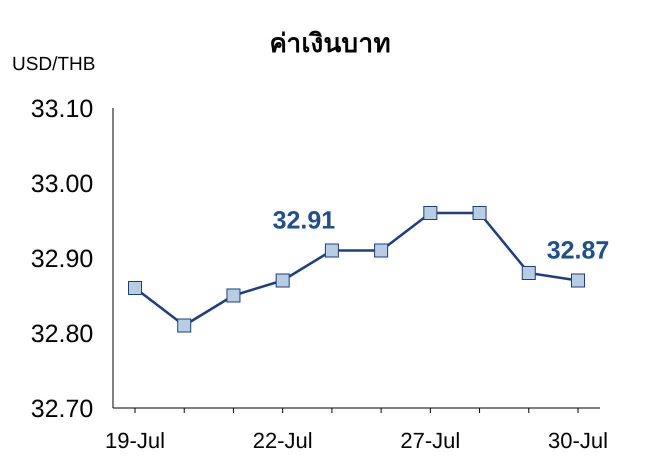  What do you see at coordinates (62, 259) in the screenshot?
I see `y-tick-label: 32.90` at bounding box center [62, 259].